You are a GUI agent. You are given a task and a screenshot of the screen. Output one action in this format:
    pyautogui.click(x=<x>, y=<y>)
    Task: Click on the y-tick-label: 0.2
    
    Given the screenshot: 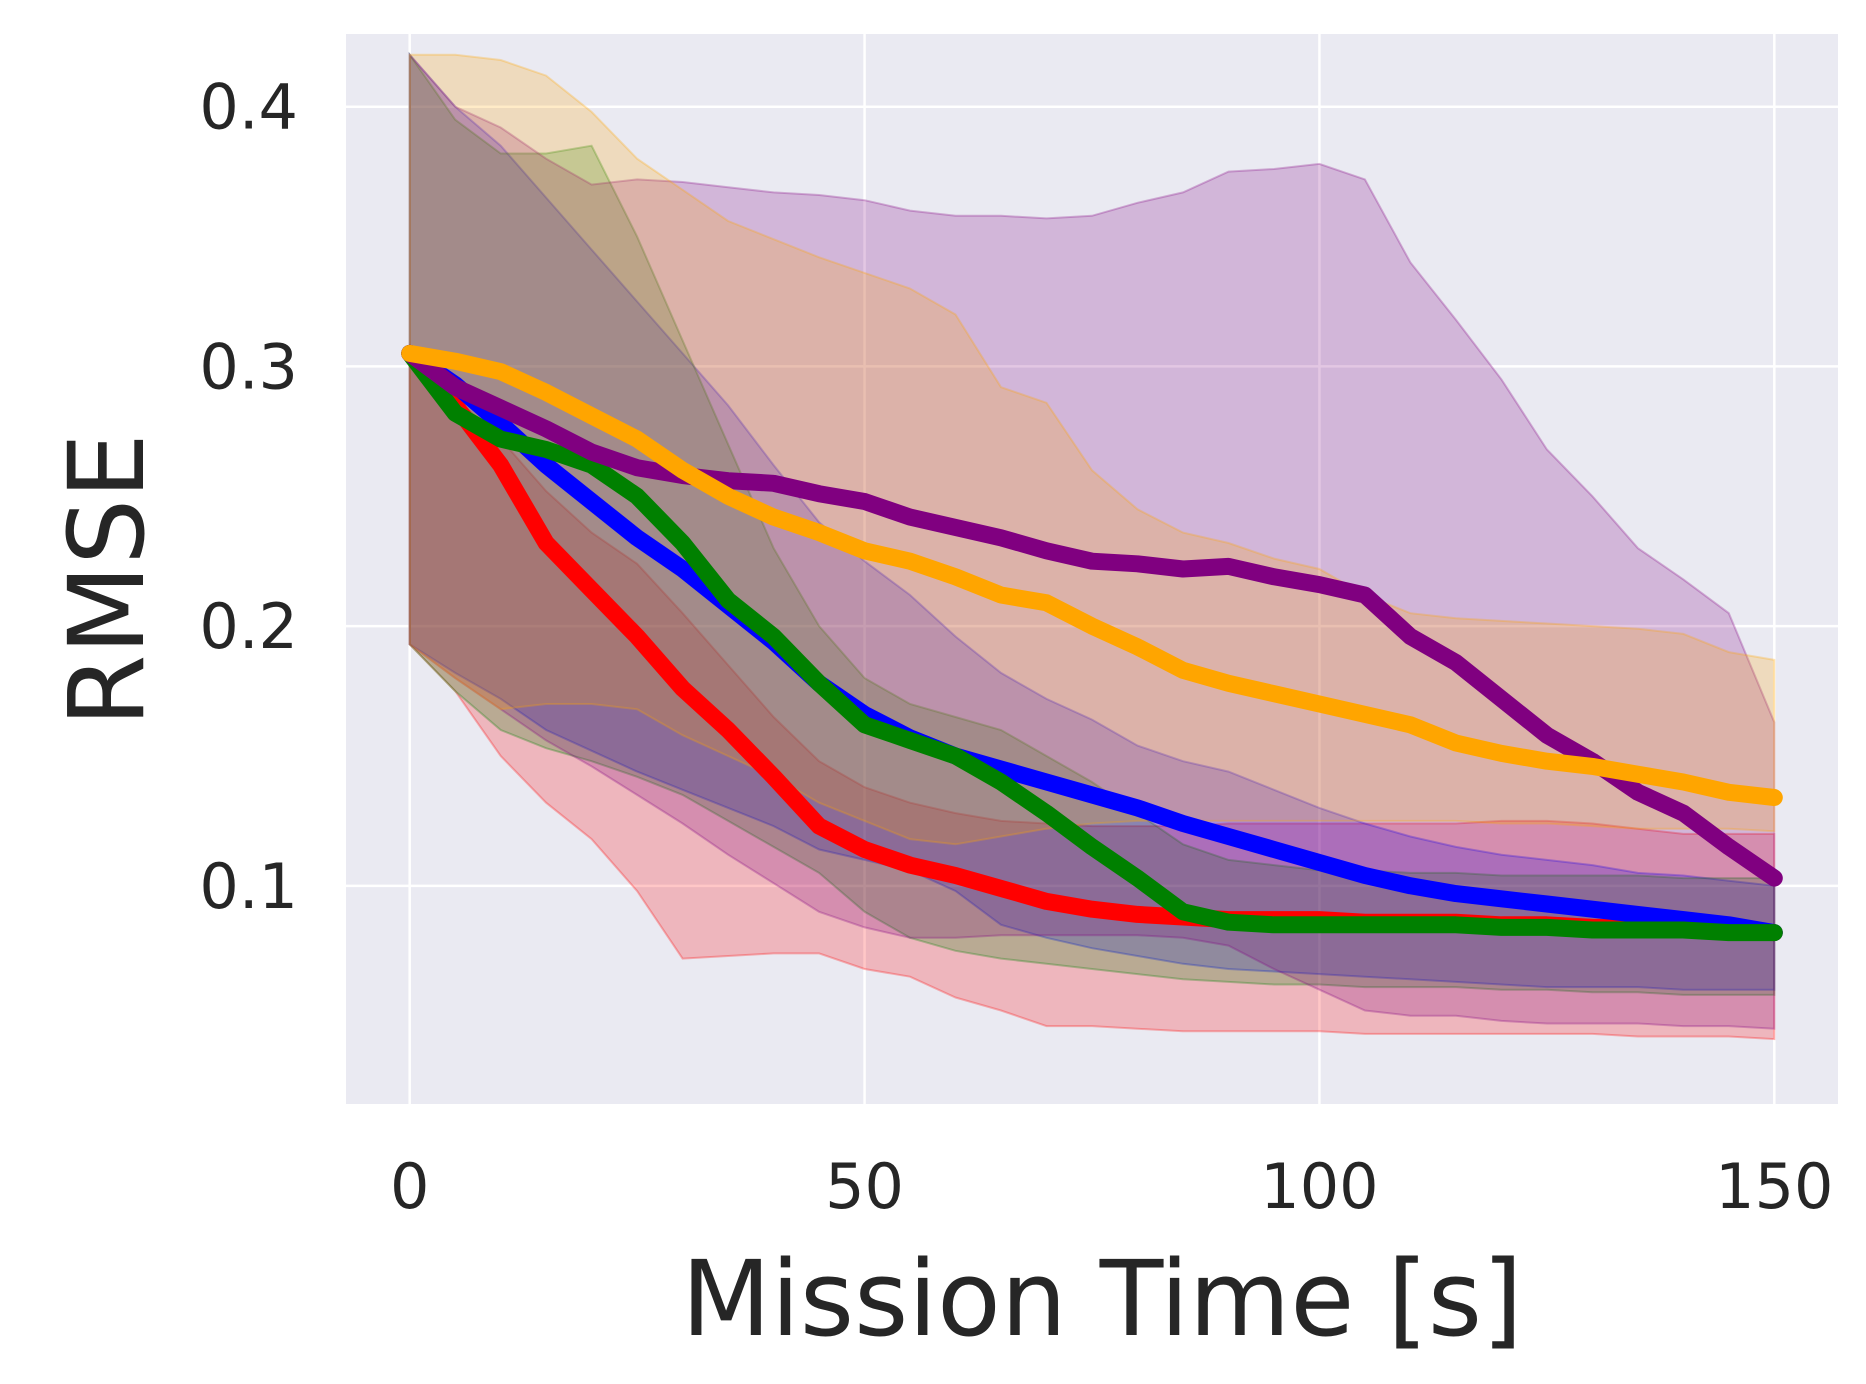 What is the action you would take?
    pyautogui.click(x=248, y=626)
    